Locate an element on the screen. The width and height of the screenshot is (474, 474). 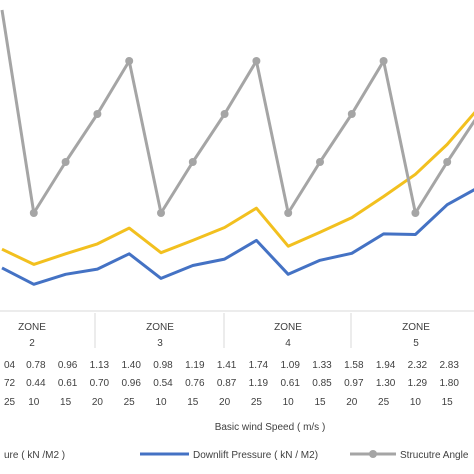
x-axis-title: Basic wind Speed ( m/s ) is located at coordinates (270, 427).